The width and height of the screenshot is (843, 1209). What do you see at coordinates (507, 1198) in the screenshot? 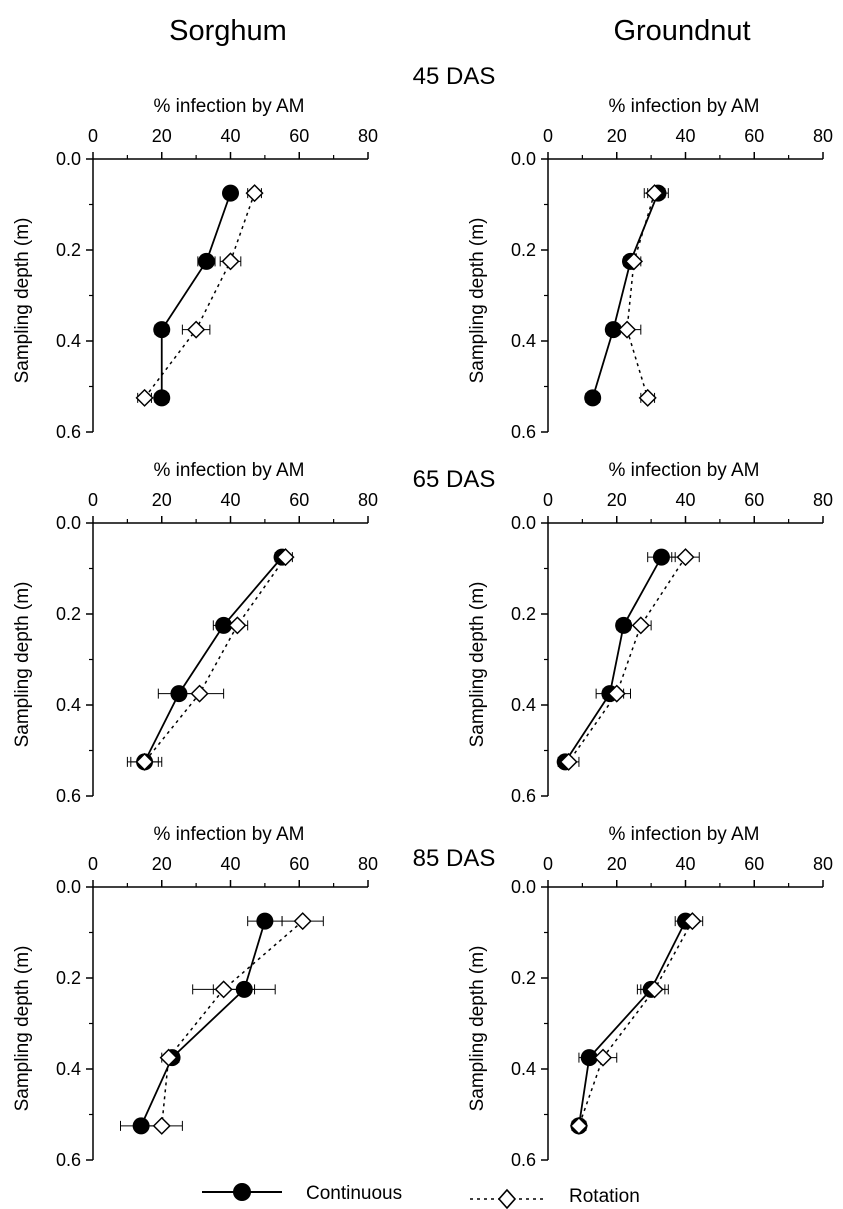
I see `legend-rotation-marker` at bounding box center [507, 1198].